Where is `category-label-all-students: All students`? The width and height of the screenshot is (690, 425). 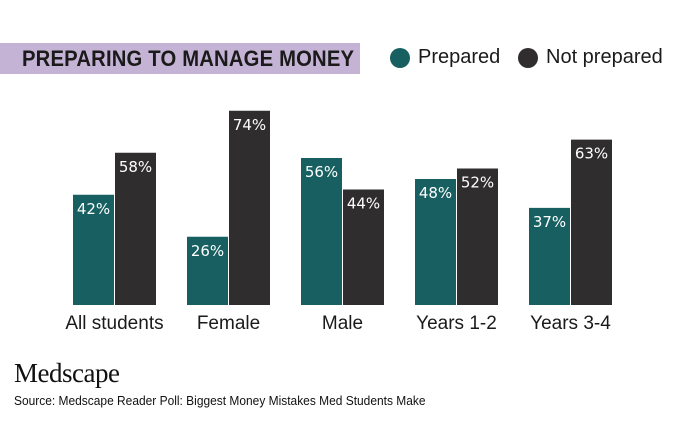
category-label-all-students: All students is located at coordinates (114, 323).